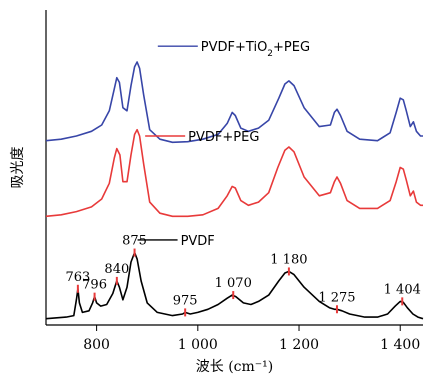 Image resolution: width=428 pixels, height=380 pixels. Describe the element at coordinates (198, 241) in the screenshot. I see `legend-label-2: PVDF` at that location.